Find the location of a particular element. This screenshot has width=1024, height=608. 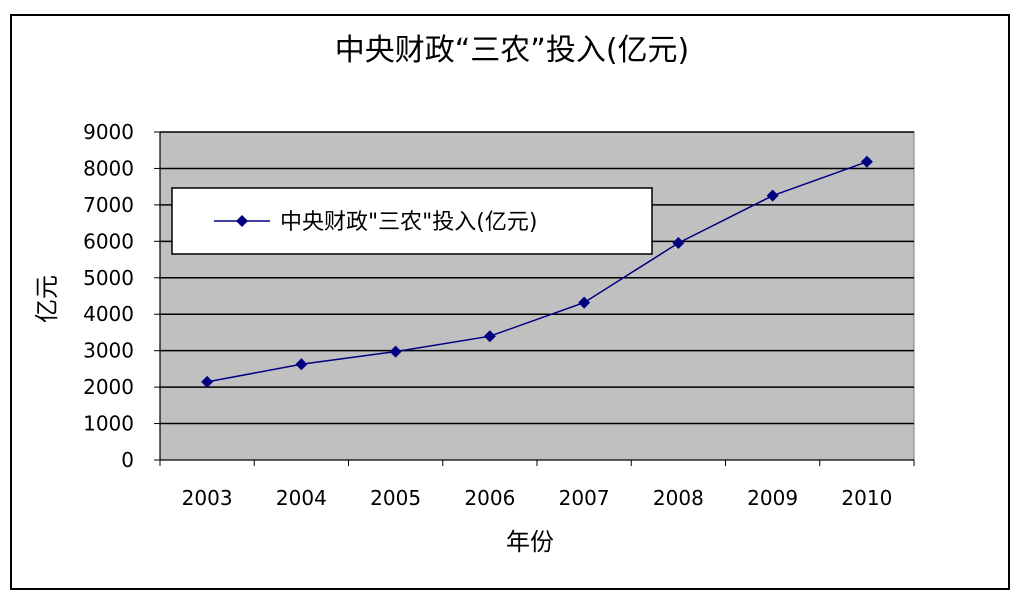

x-tick-label: 2009 is located at coordinates (772, 498).